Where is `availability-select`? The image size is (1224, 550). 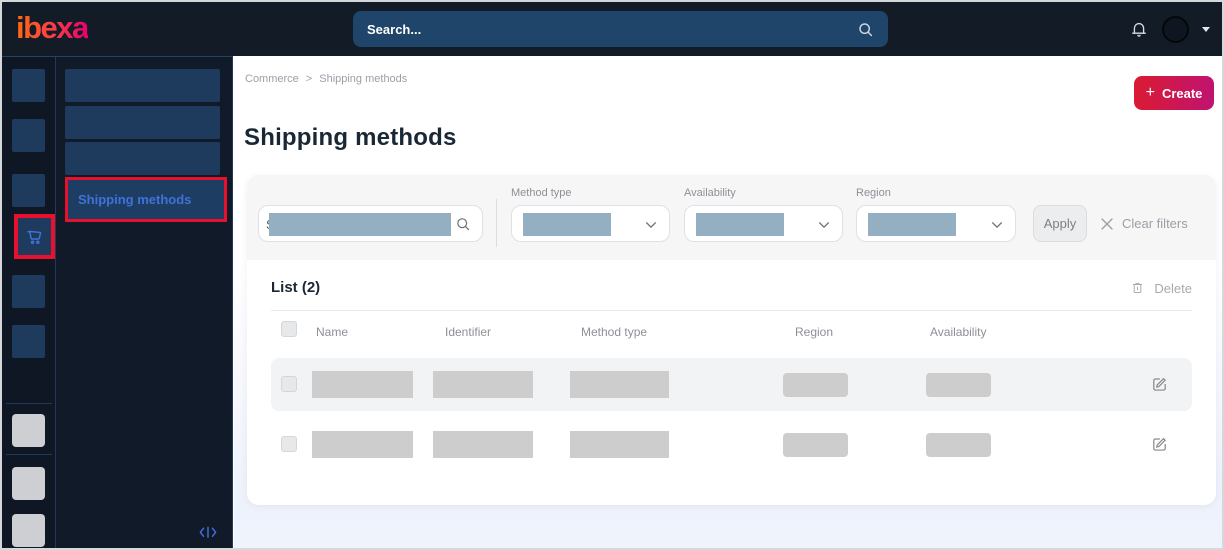 availability-select is located at coordinates (763, 223).